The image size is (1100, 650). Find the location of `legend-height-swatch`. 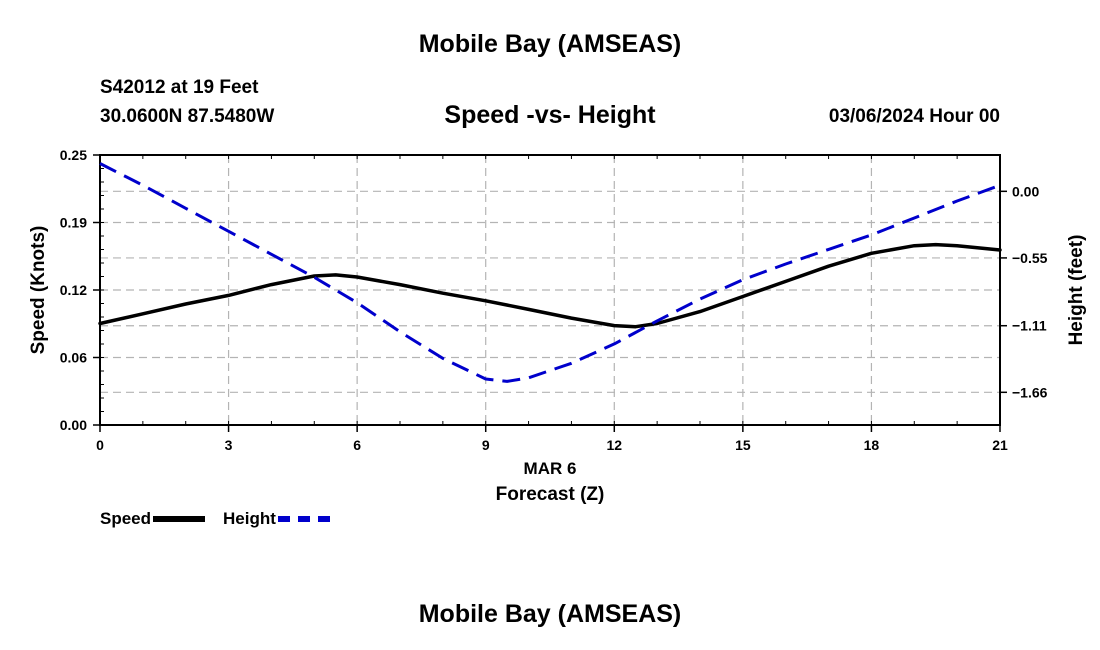

legend-height-swatch is located at coordinates (303, 519).